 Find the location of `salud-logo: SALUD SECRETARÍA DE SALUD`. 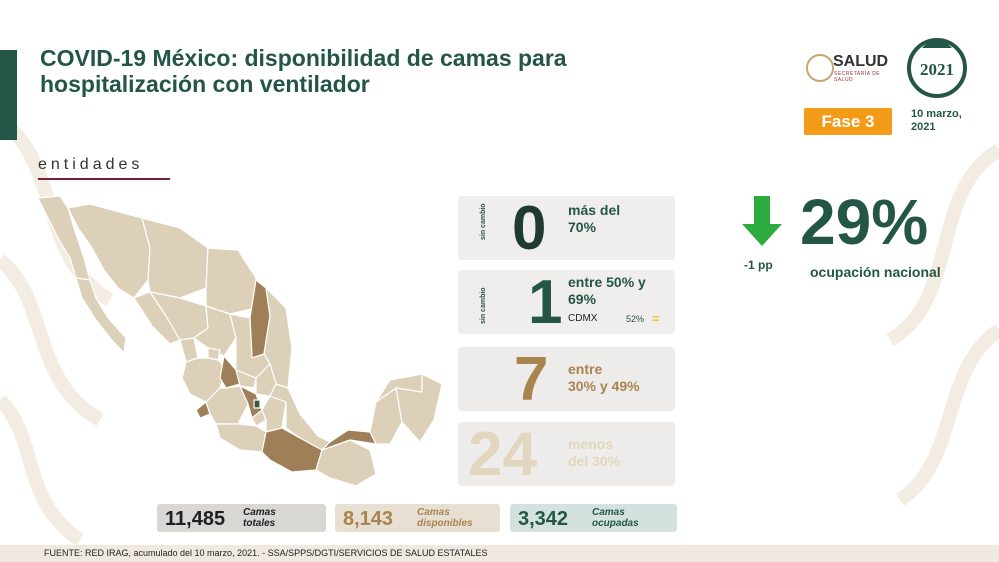

salud-logo: SALUD SECRETARÍA DE SALUD is located at coordinates (848, 66).